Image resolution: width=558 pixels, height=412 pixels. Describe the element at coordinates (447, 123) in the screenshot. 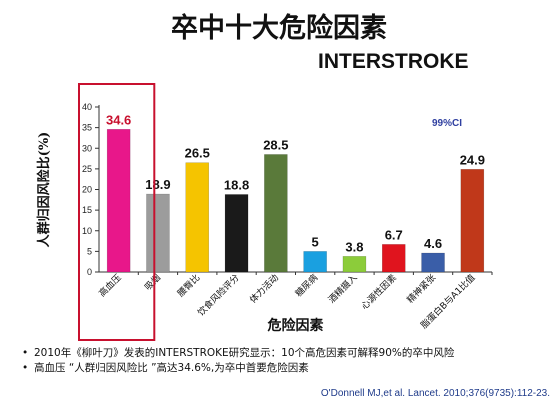

I see `confidence-interval-label: 99%CI` at that location.